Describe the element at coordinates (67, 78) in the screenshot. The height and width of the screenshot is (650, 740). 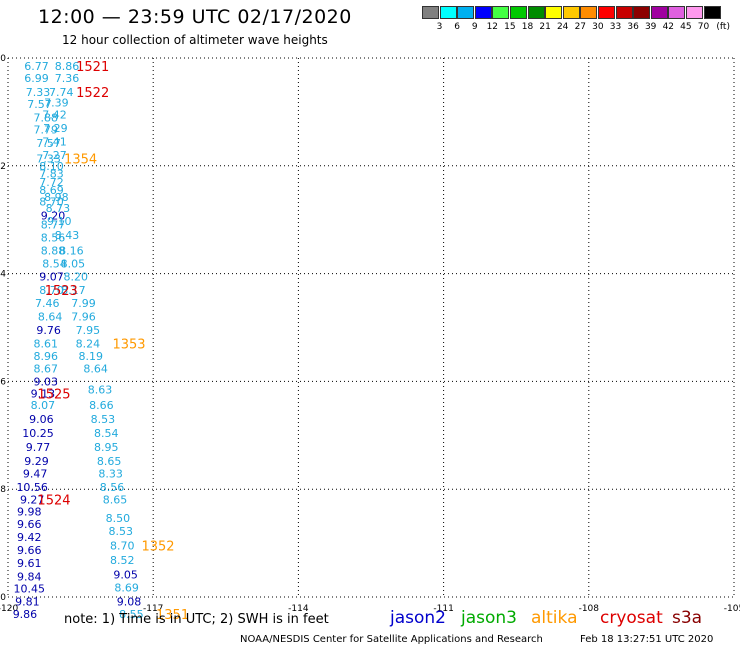
I see `wave-height-value: 7.36` at that location.